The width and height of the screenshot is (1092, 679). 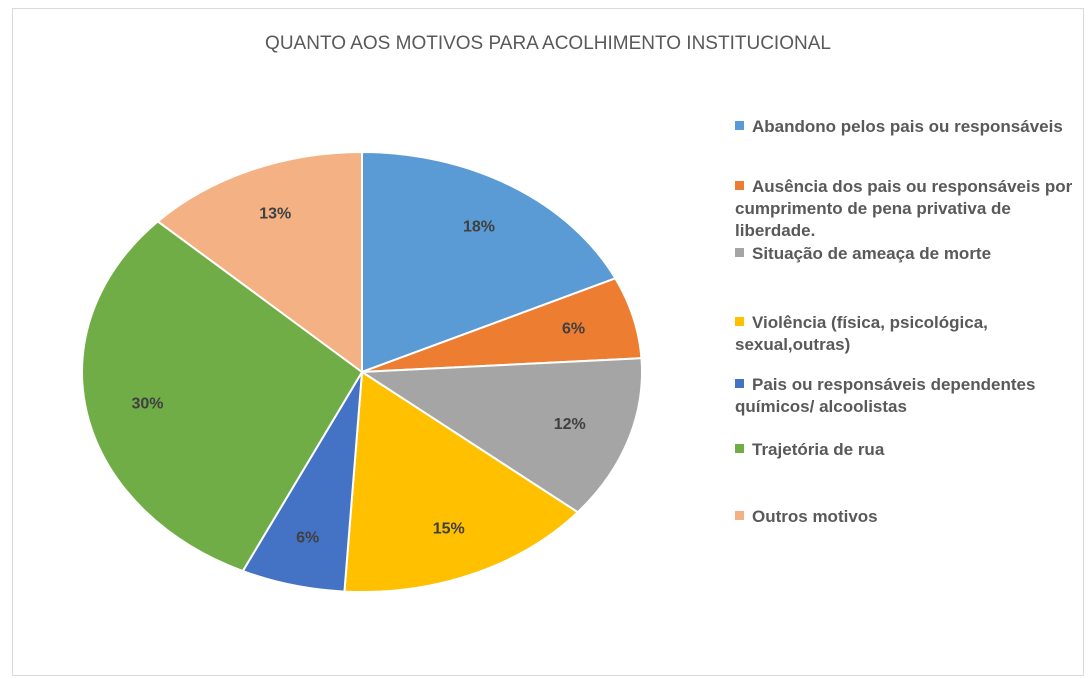 What do you see at coordinates (275, 214) in the screenshot?
I see `data-label: 13%` at bounding box center [275, 214].